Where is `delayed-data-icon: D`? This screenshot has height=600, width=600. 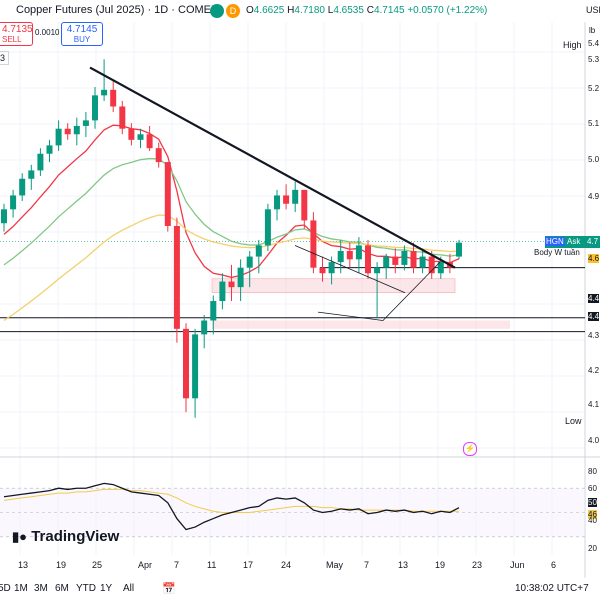 delayed-data-icon: D is located at coordinates (233, 11).